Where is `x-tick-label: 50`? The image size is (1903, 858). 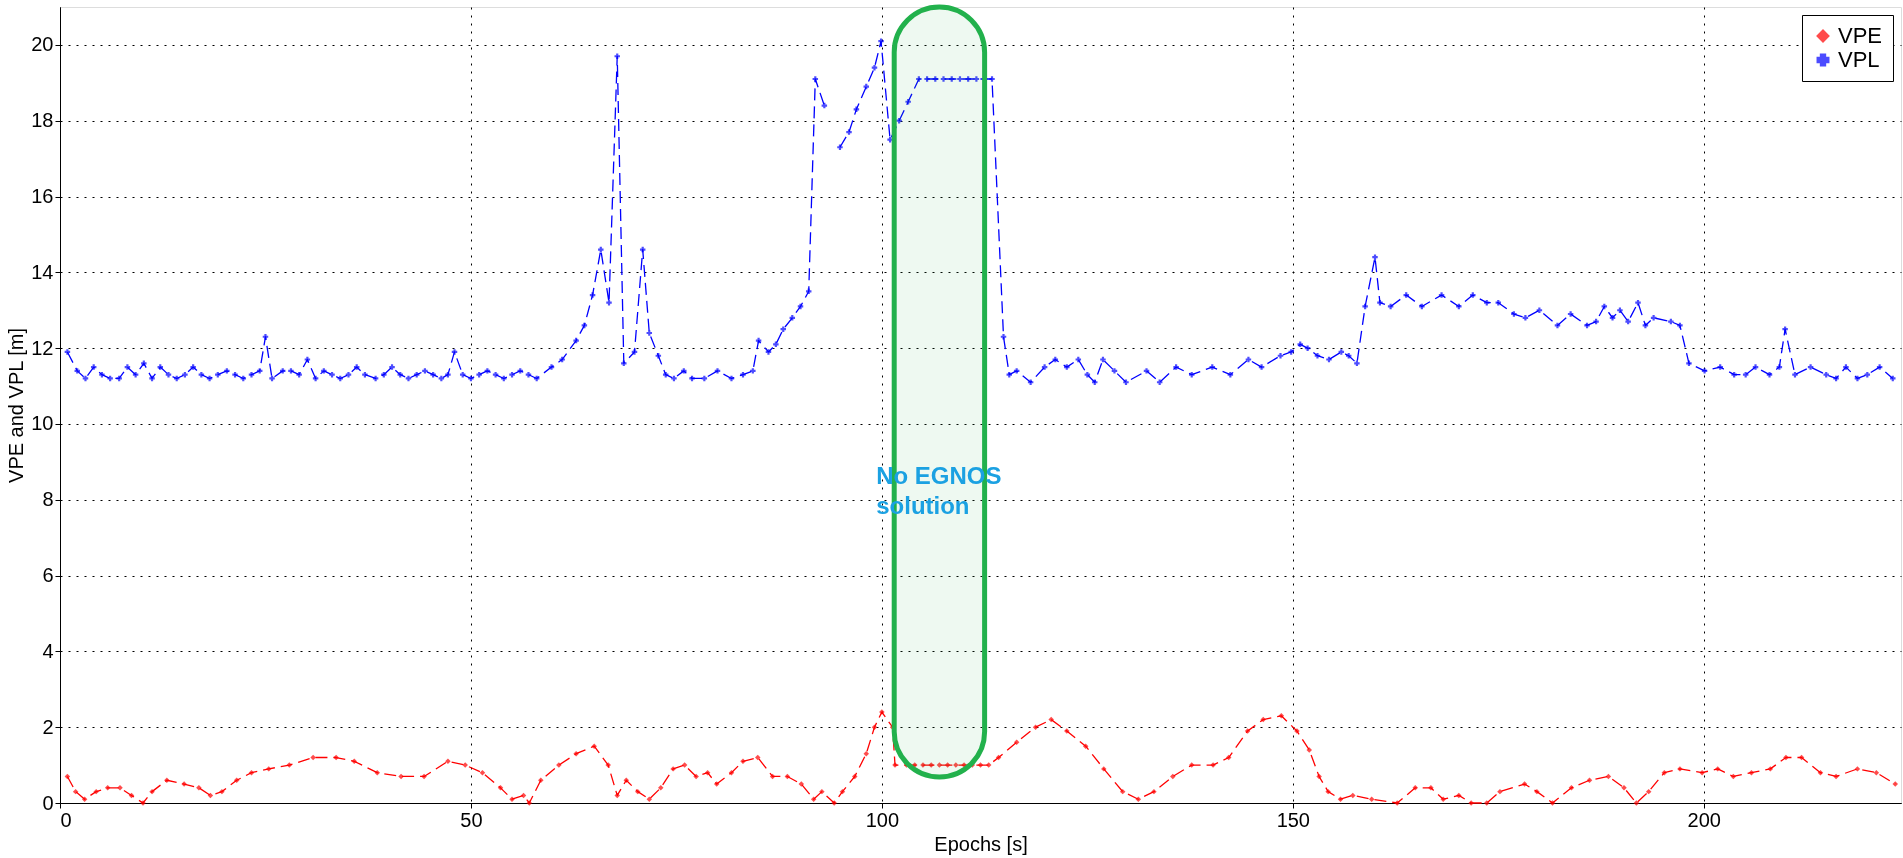
x-tick-label: 50 is located at coordinates (471, 819).